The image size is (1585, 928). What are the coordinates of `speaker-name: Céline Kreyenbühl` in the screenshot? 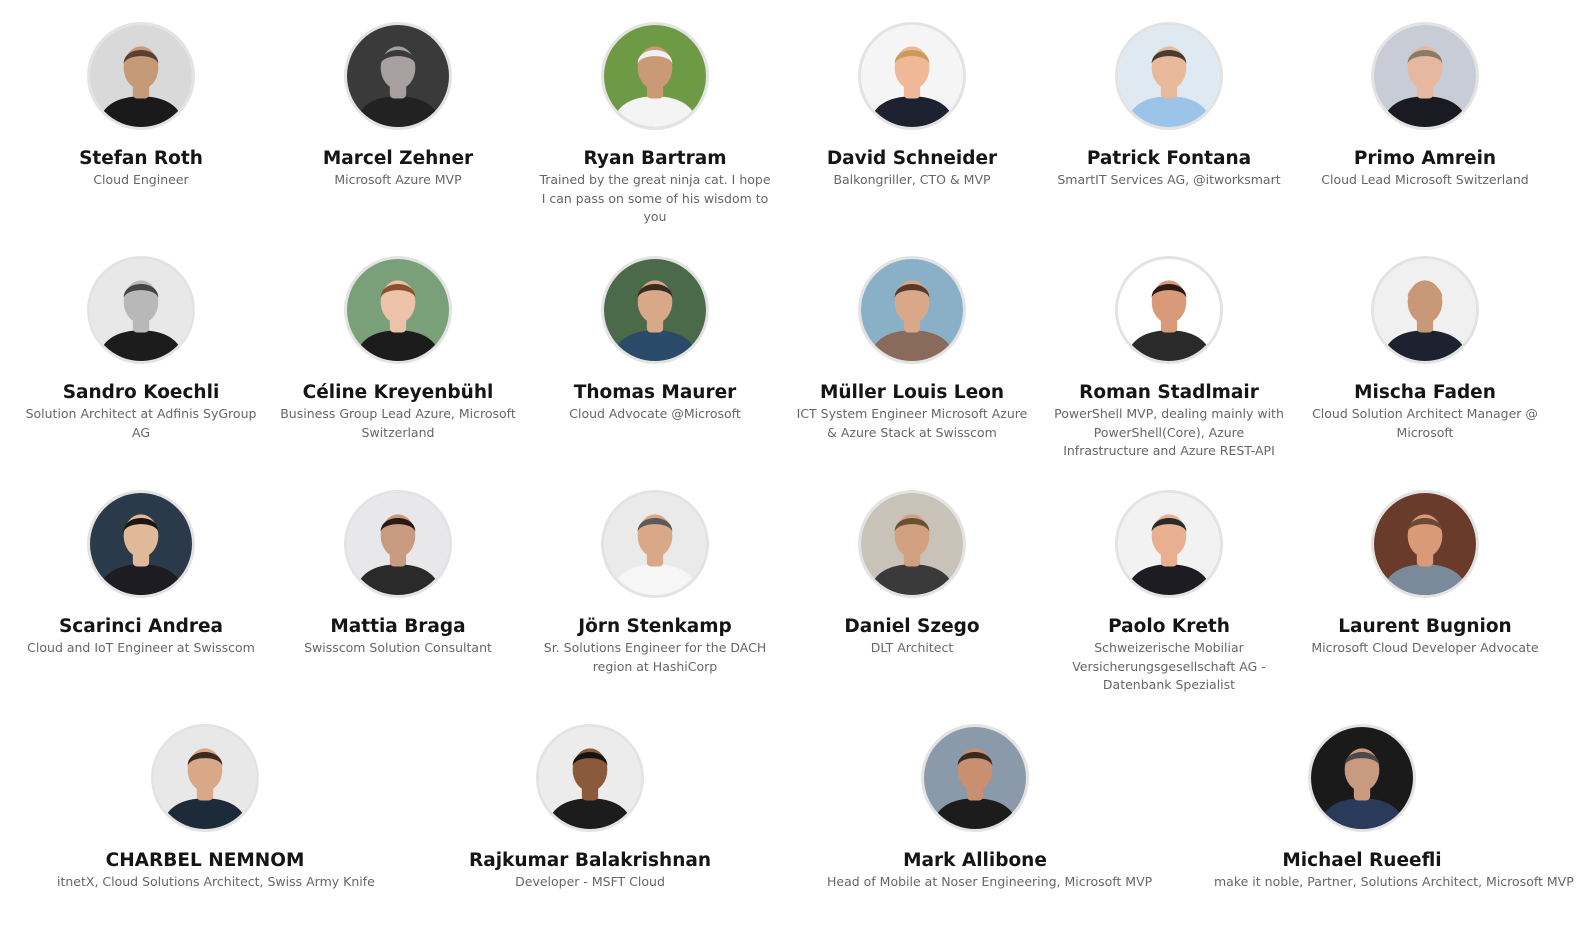 It's located at (398, 392).